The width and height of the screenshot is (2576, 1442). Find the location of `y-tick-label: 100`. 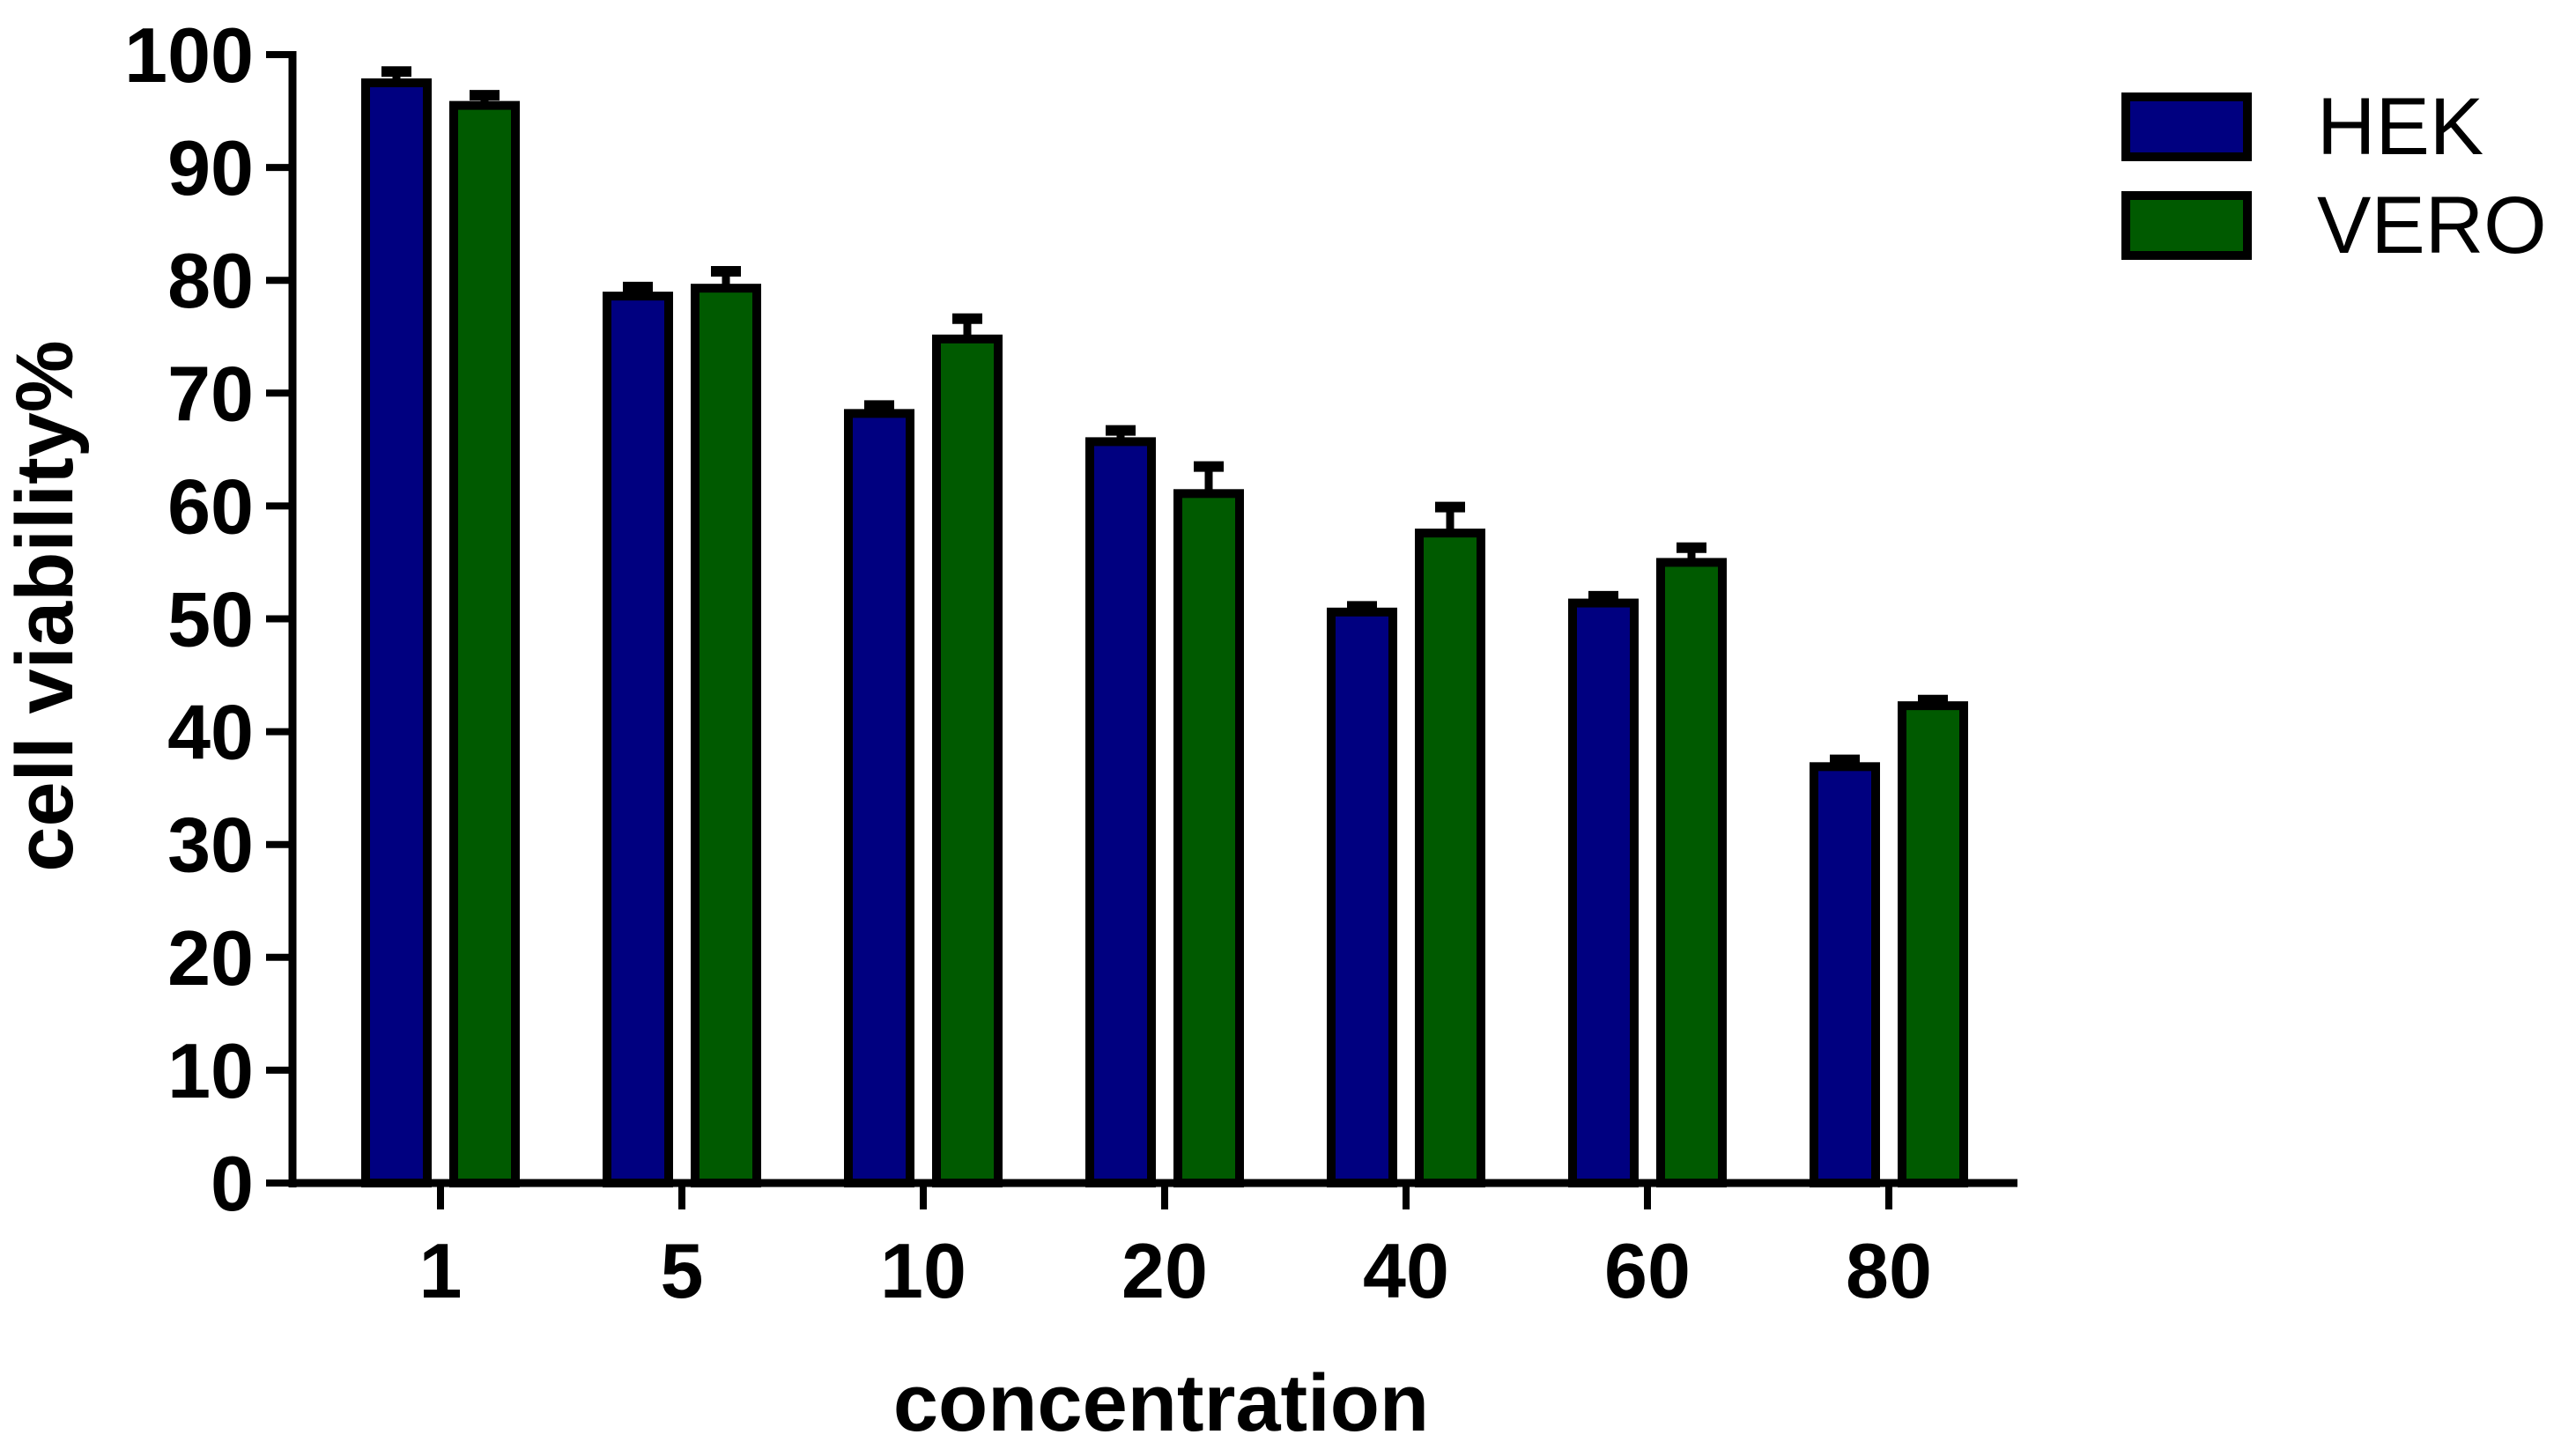

y-tick-label: 100 is located at coordinates (189, 55).